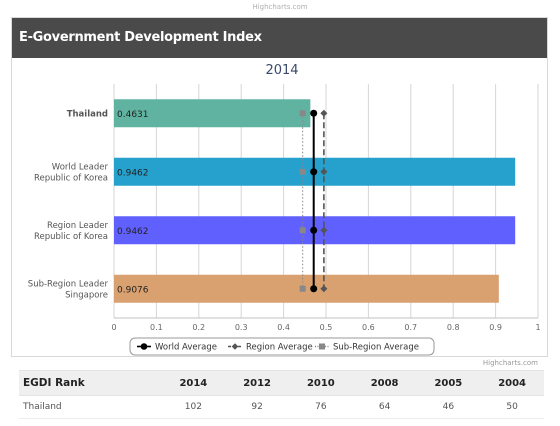 This screenshot has width=560, height=426. Describe the element at coordinates (512, 383) in the screenshot. I see `table-header: 2004` at that location.